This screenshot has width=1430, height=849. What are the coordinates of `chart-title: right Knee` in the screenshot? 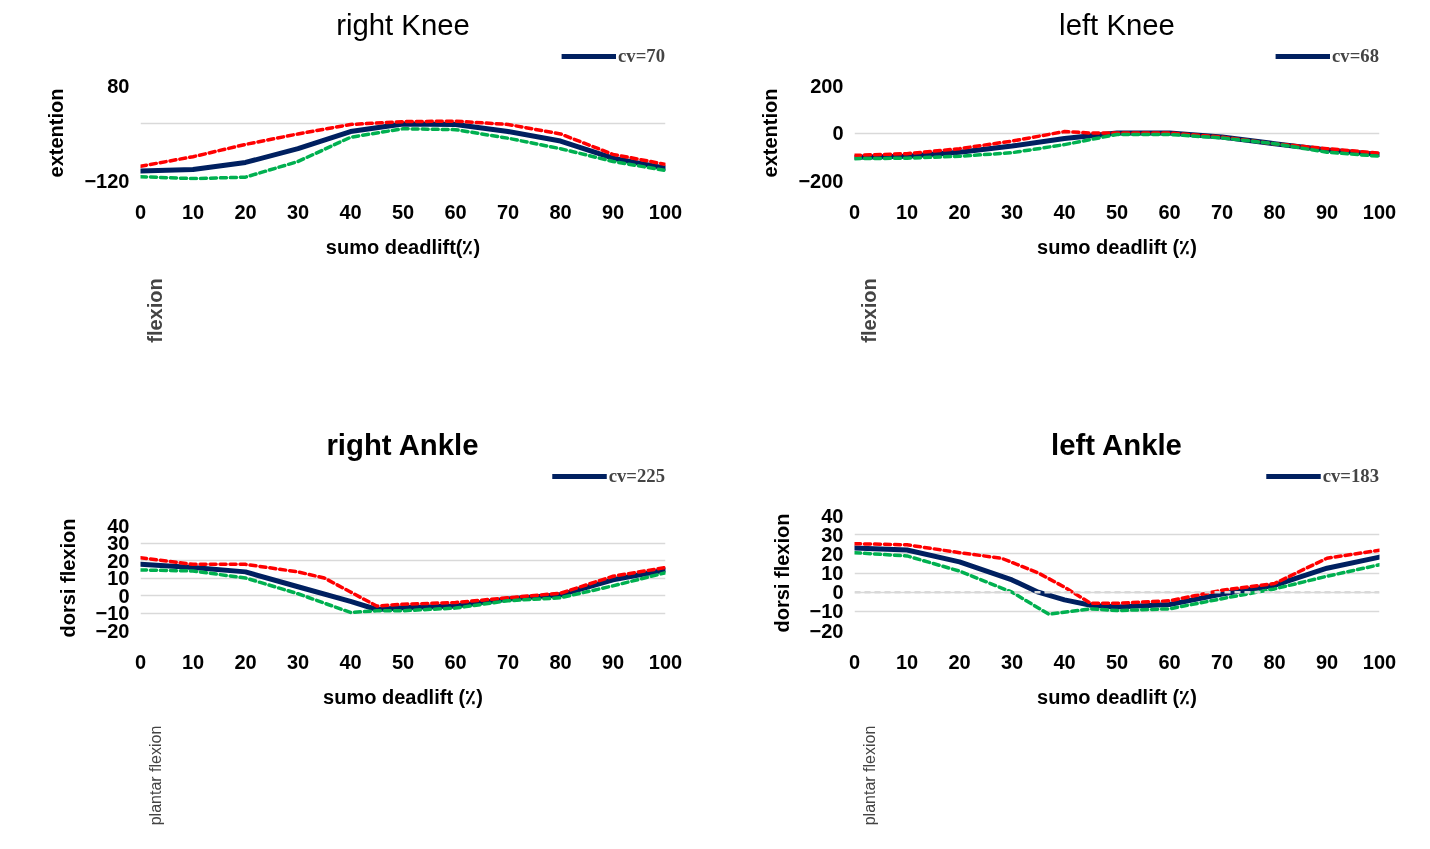 It's located at (403, 24).